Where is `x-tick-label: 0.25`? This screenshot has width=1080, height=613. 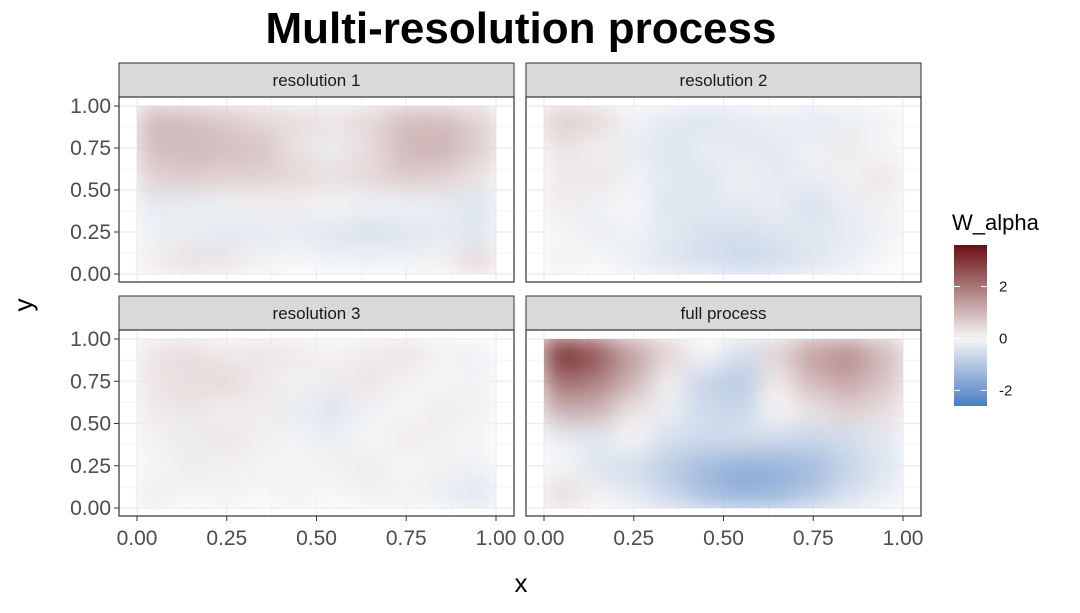 x-tick-label: 0.25 is located at coordinates (226, 538).